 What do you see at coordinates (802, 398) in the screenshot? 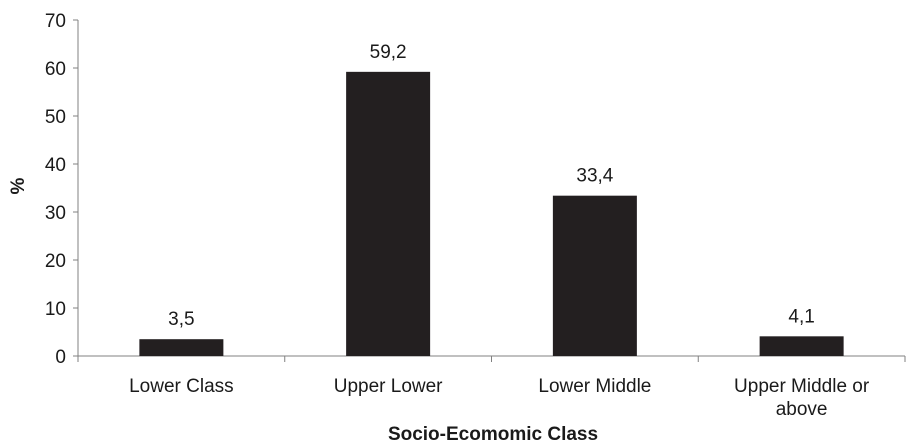
I see `category-label: Upper Middle or above` at bounding box center [802, 398].